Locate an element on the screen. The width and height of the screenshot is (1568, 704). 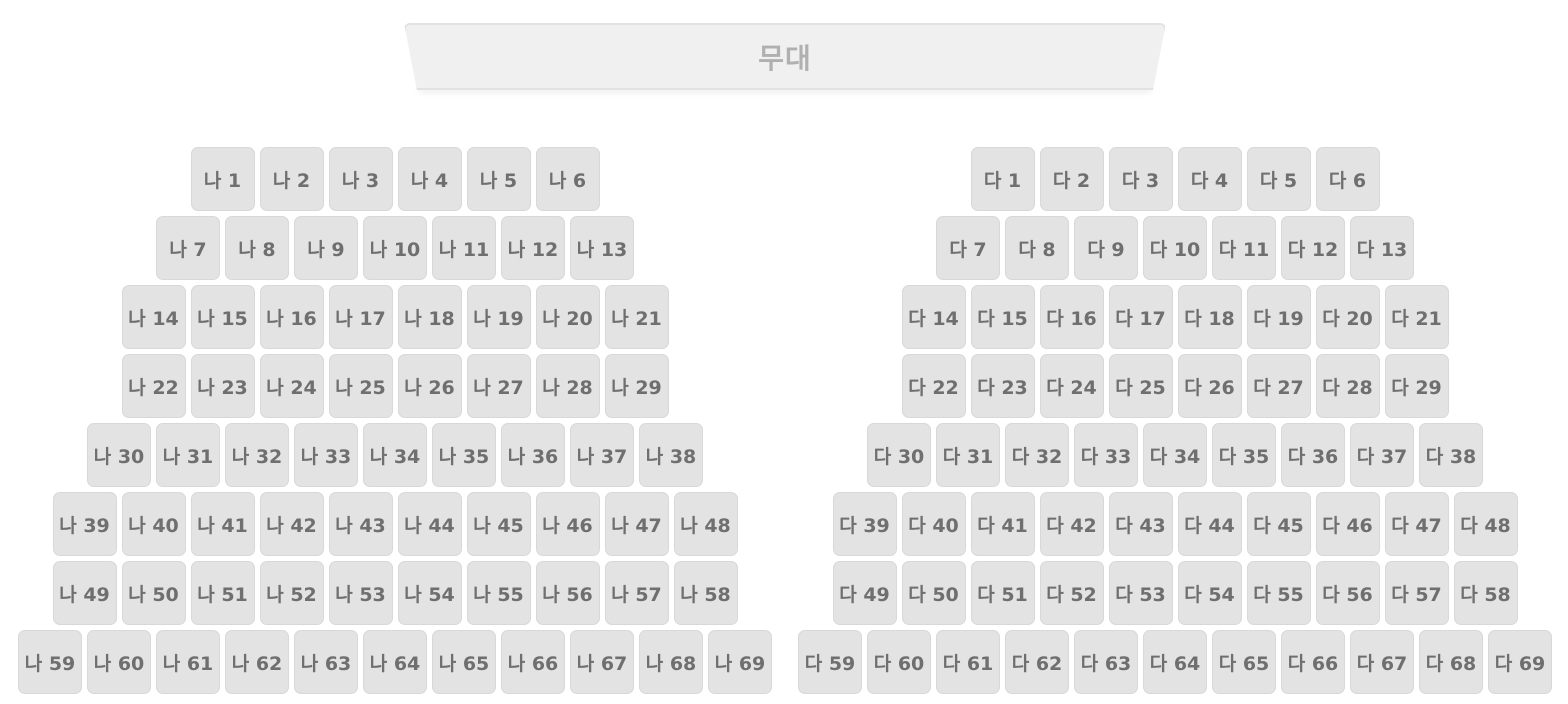
seat-da-65: 다 65 is located at coordinates (1244, 662).